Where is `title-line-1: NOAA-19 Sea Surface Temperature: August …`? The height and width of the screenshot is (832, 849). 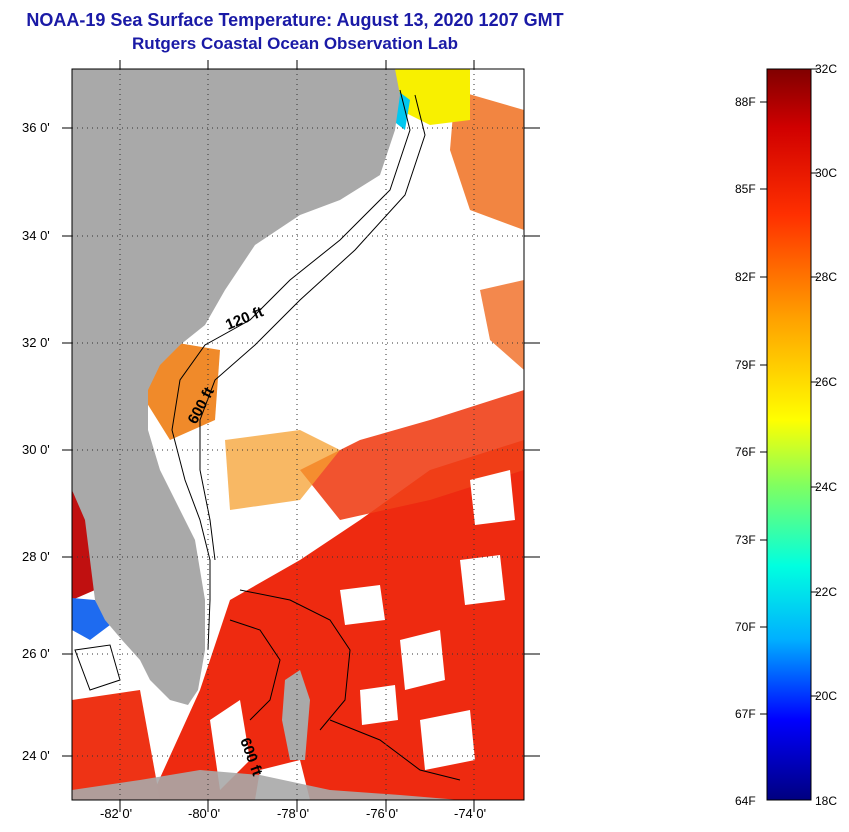
title-line-1: NOAA-19 Sea Surface Temperature: August … is located at coordinates (295, 20).